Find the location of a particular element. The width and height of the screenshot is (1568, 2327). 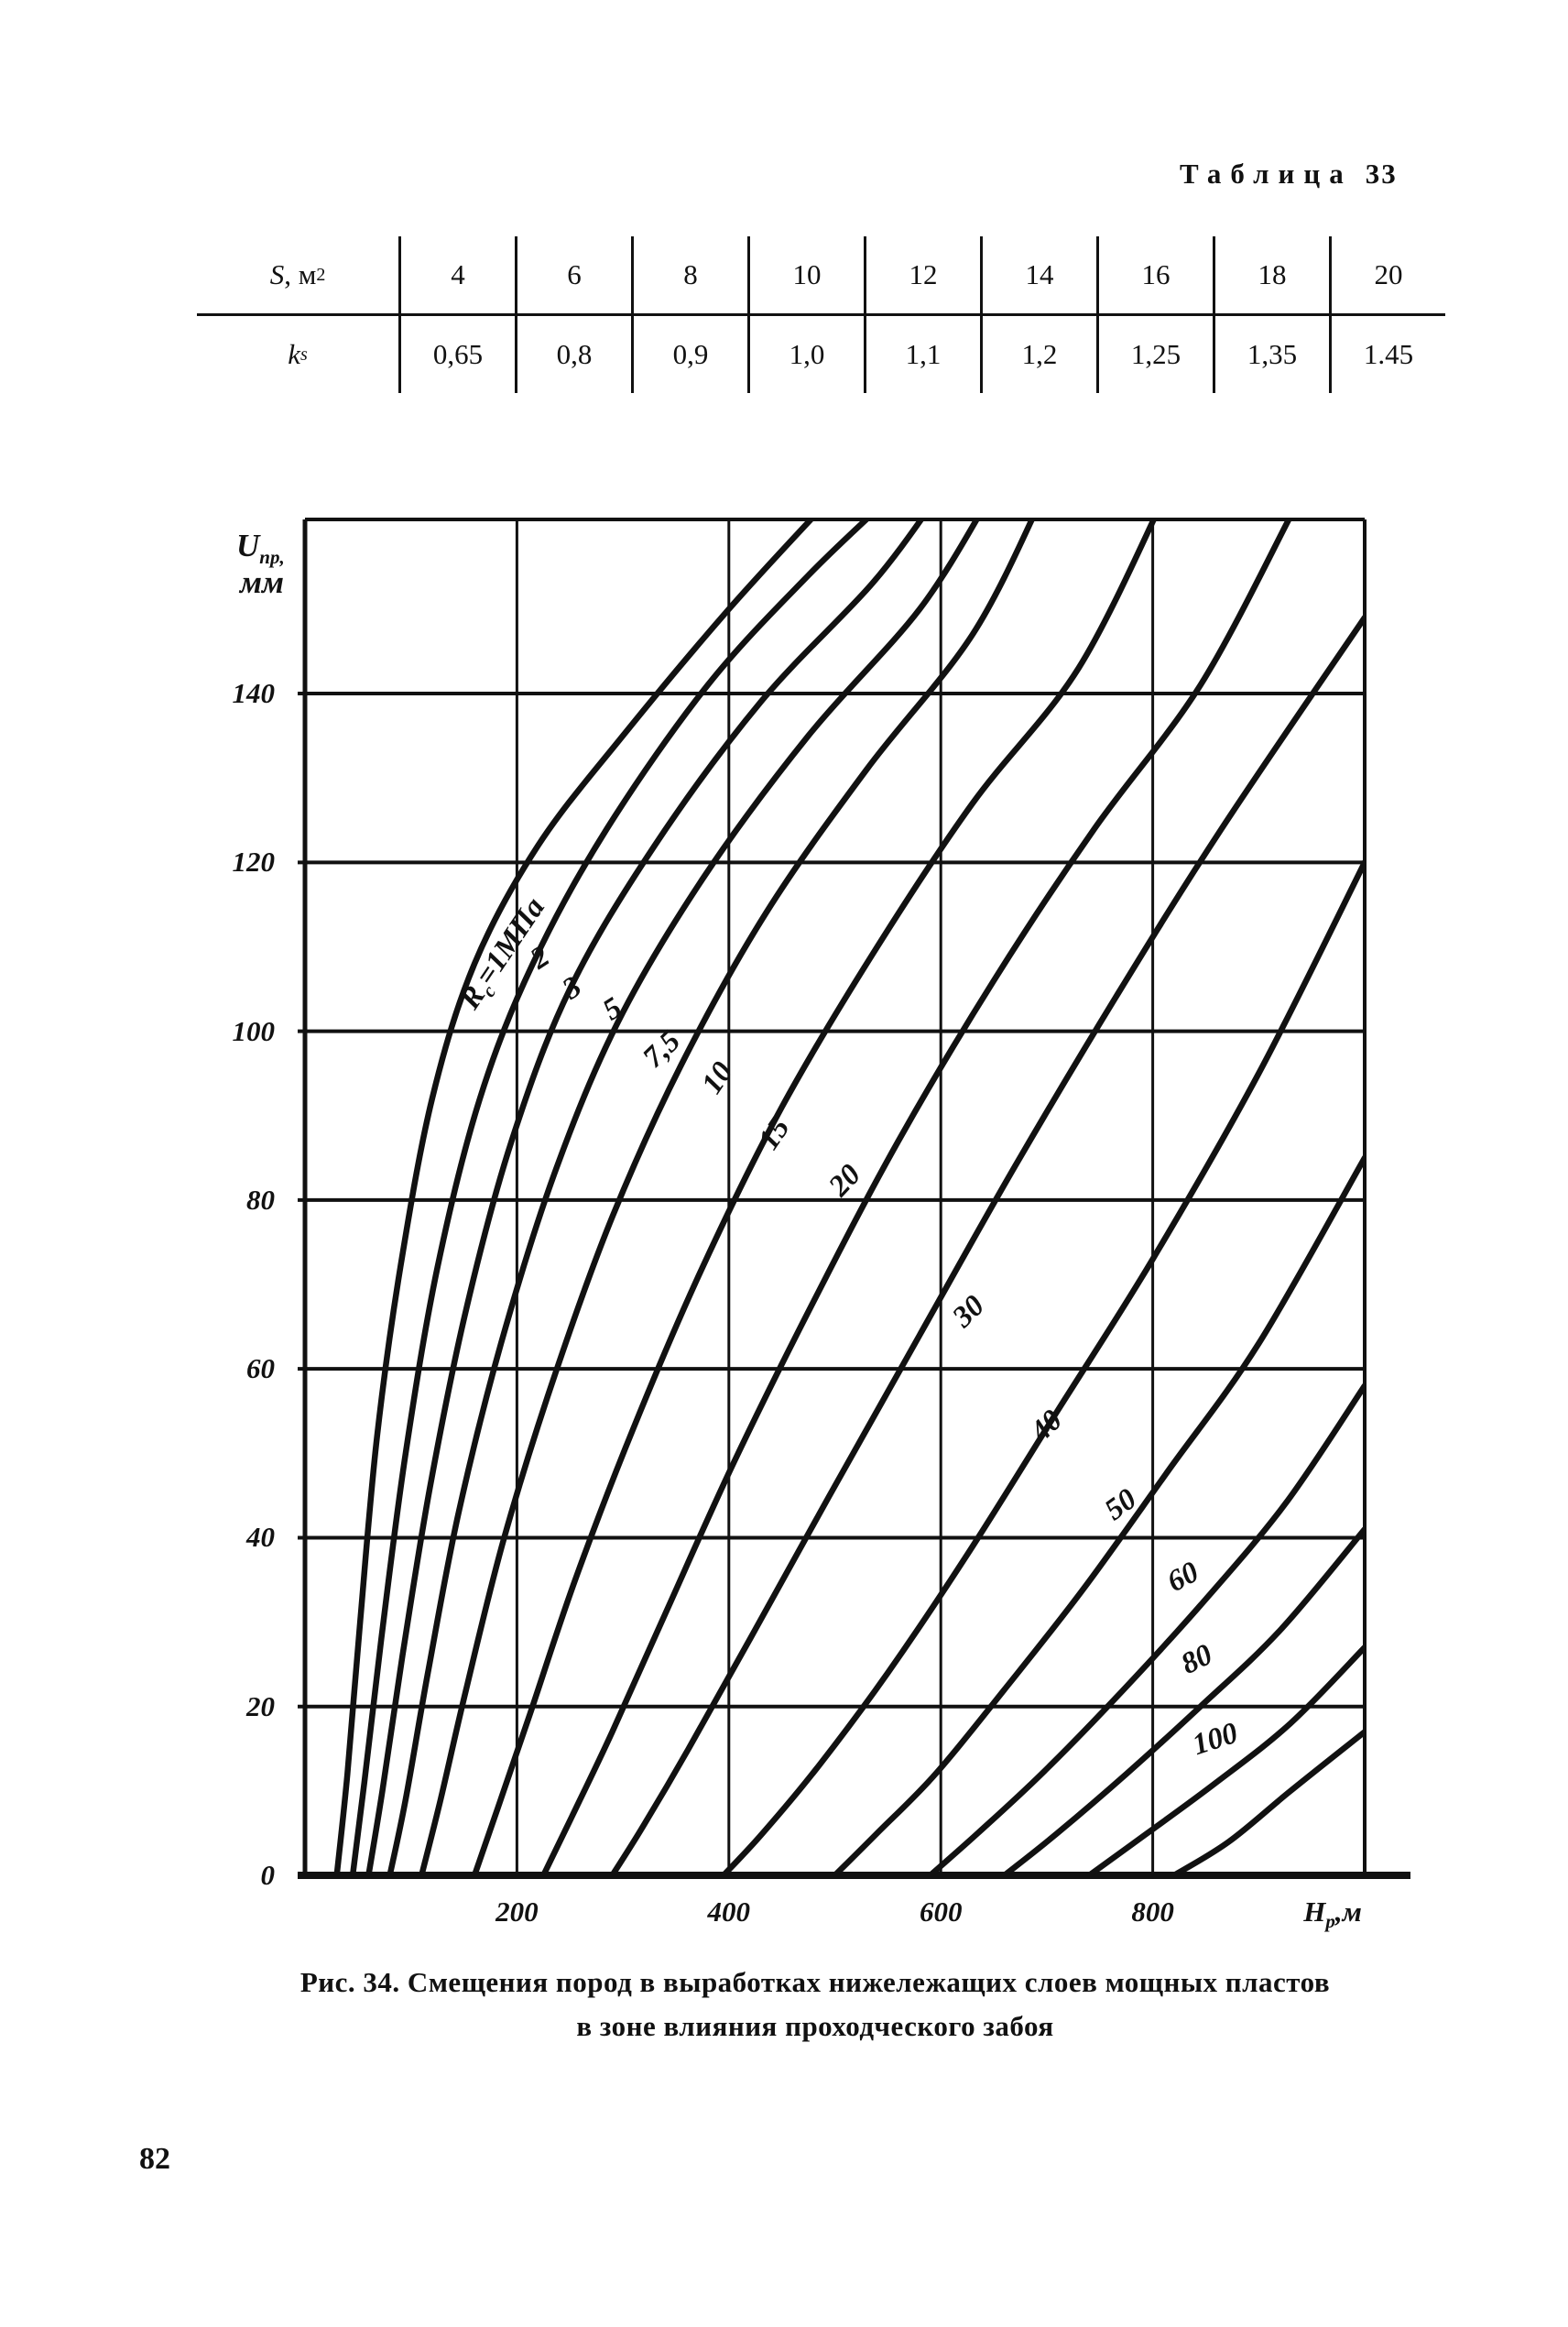

table-col-header: 18 is located at coordinates (1271, 276).